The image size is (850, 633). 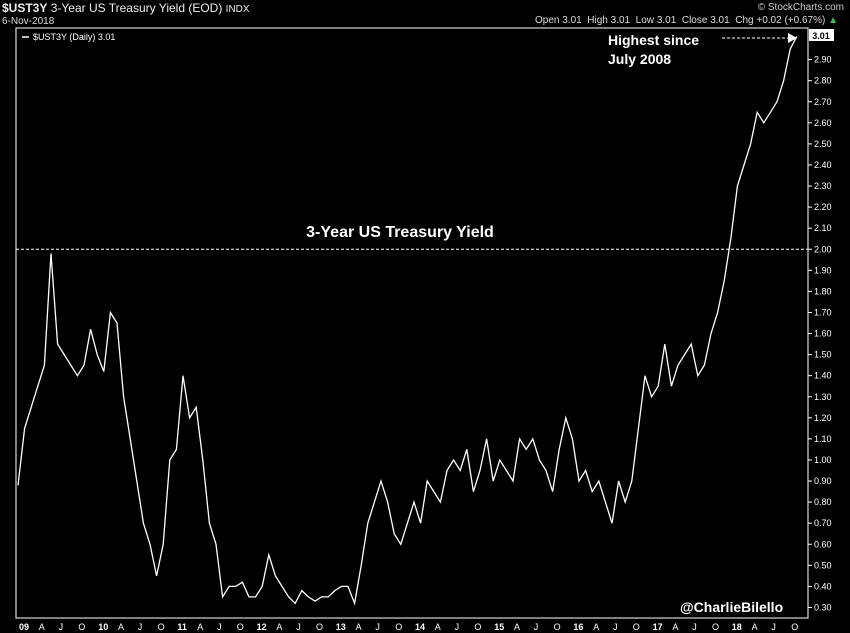 What do you see at coordinates (720, 20) in the screenshot?
I see `close-value: 3.01` at bounding box center [720, 20].